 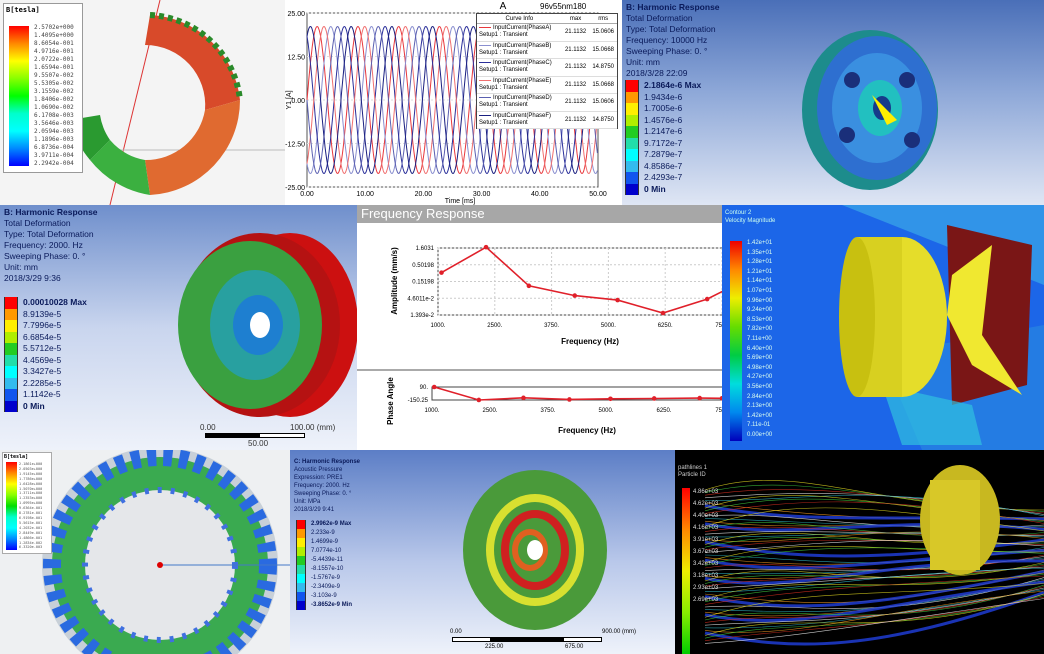 What do you see at coordinates (608, 326) in the screenshot?
I see `x-tick-label: 5000.` at bounding box center [608, 326].